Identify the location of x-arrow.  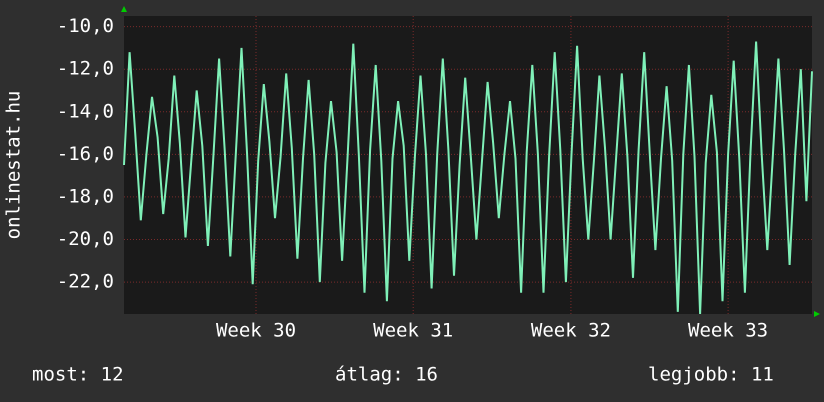
(817, 314).